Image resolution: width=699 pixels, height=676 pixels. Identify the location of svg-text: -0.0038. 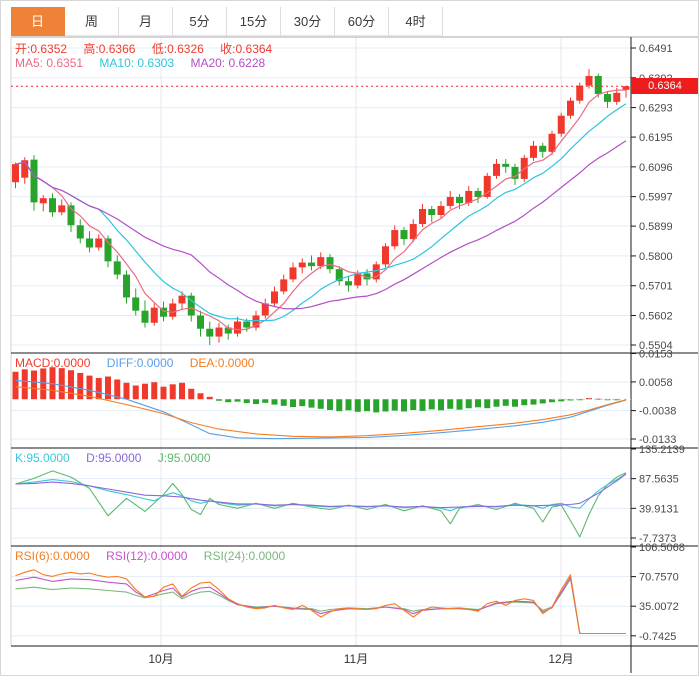
(657, 412).